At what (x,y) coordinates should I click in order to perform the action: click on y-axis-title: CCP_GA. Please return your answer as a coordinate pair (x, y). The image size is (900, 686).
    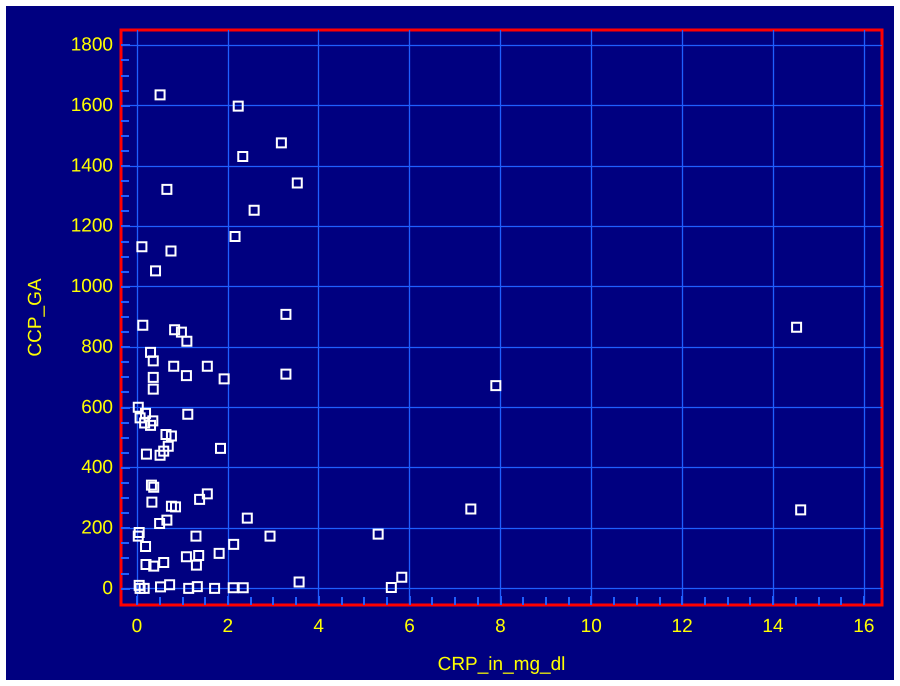
    Looking at the image, I should click on (35, 317).